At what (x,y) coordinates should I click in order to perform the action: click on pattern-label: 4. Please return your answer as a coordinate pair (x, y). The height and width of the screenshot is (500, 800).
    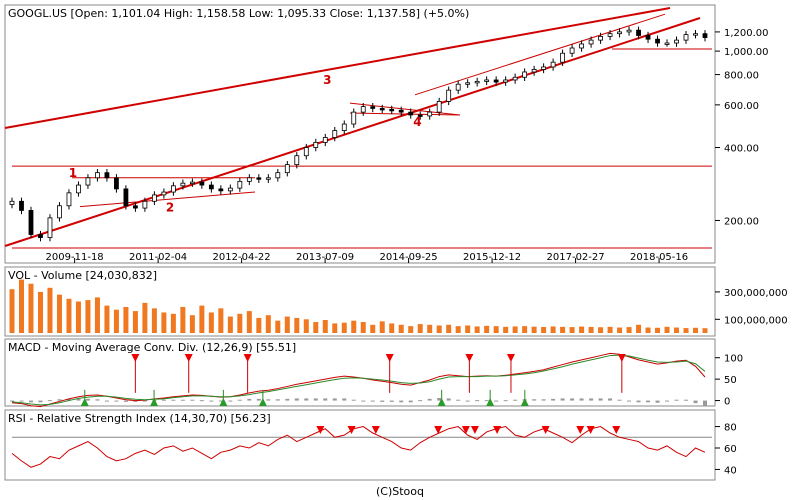
    Looking at the image, I should click on (417, 122).